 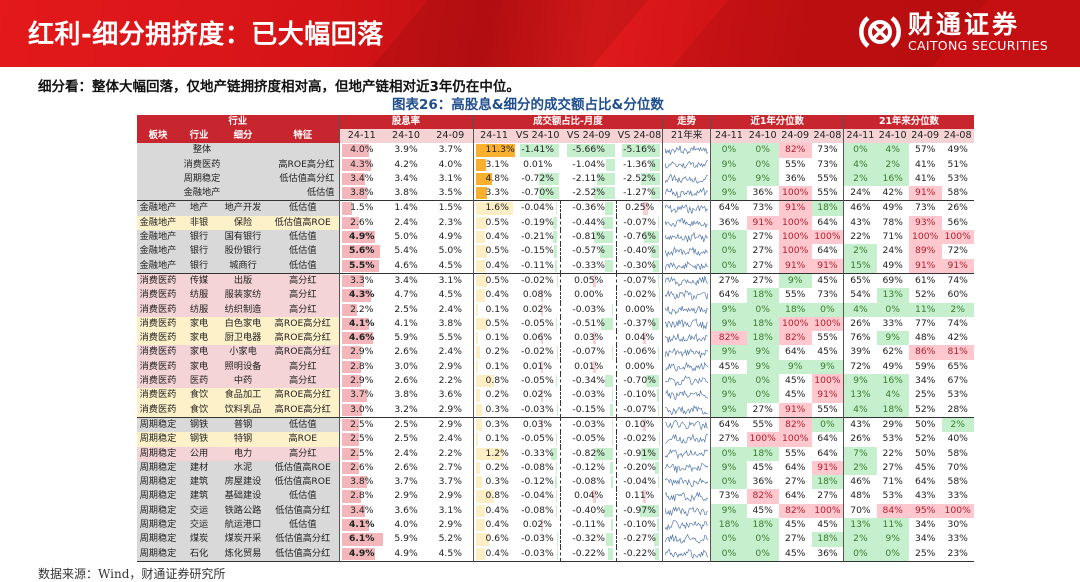 What do you see at coordinates (199, 352) in the screenshot?
I see `industry-cell: 家电` at bounding box center [199, 352].